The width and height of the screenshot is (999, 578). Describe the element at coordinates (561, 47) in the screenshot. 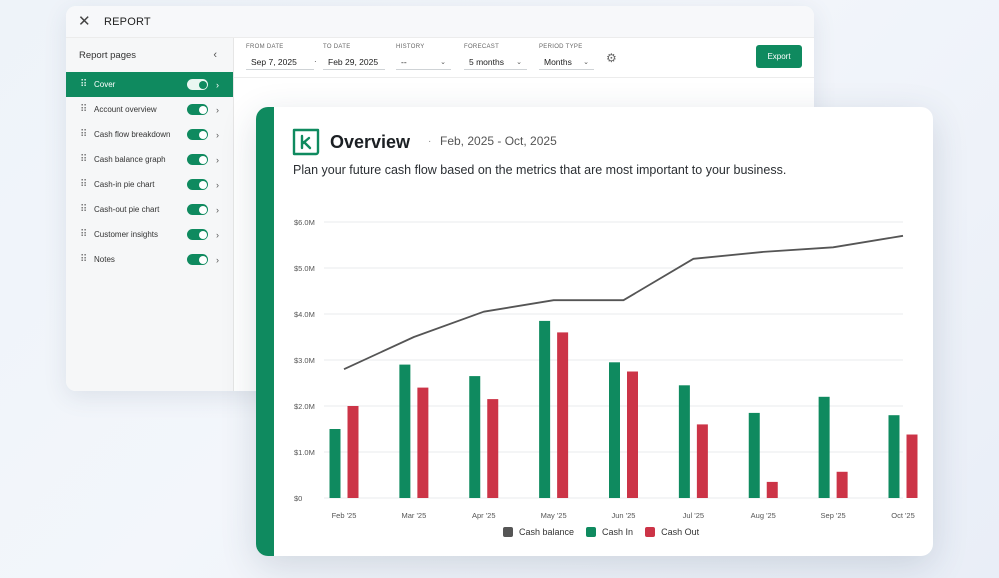

I see `period-type-label: PERIOD TYPE` at that location.